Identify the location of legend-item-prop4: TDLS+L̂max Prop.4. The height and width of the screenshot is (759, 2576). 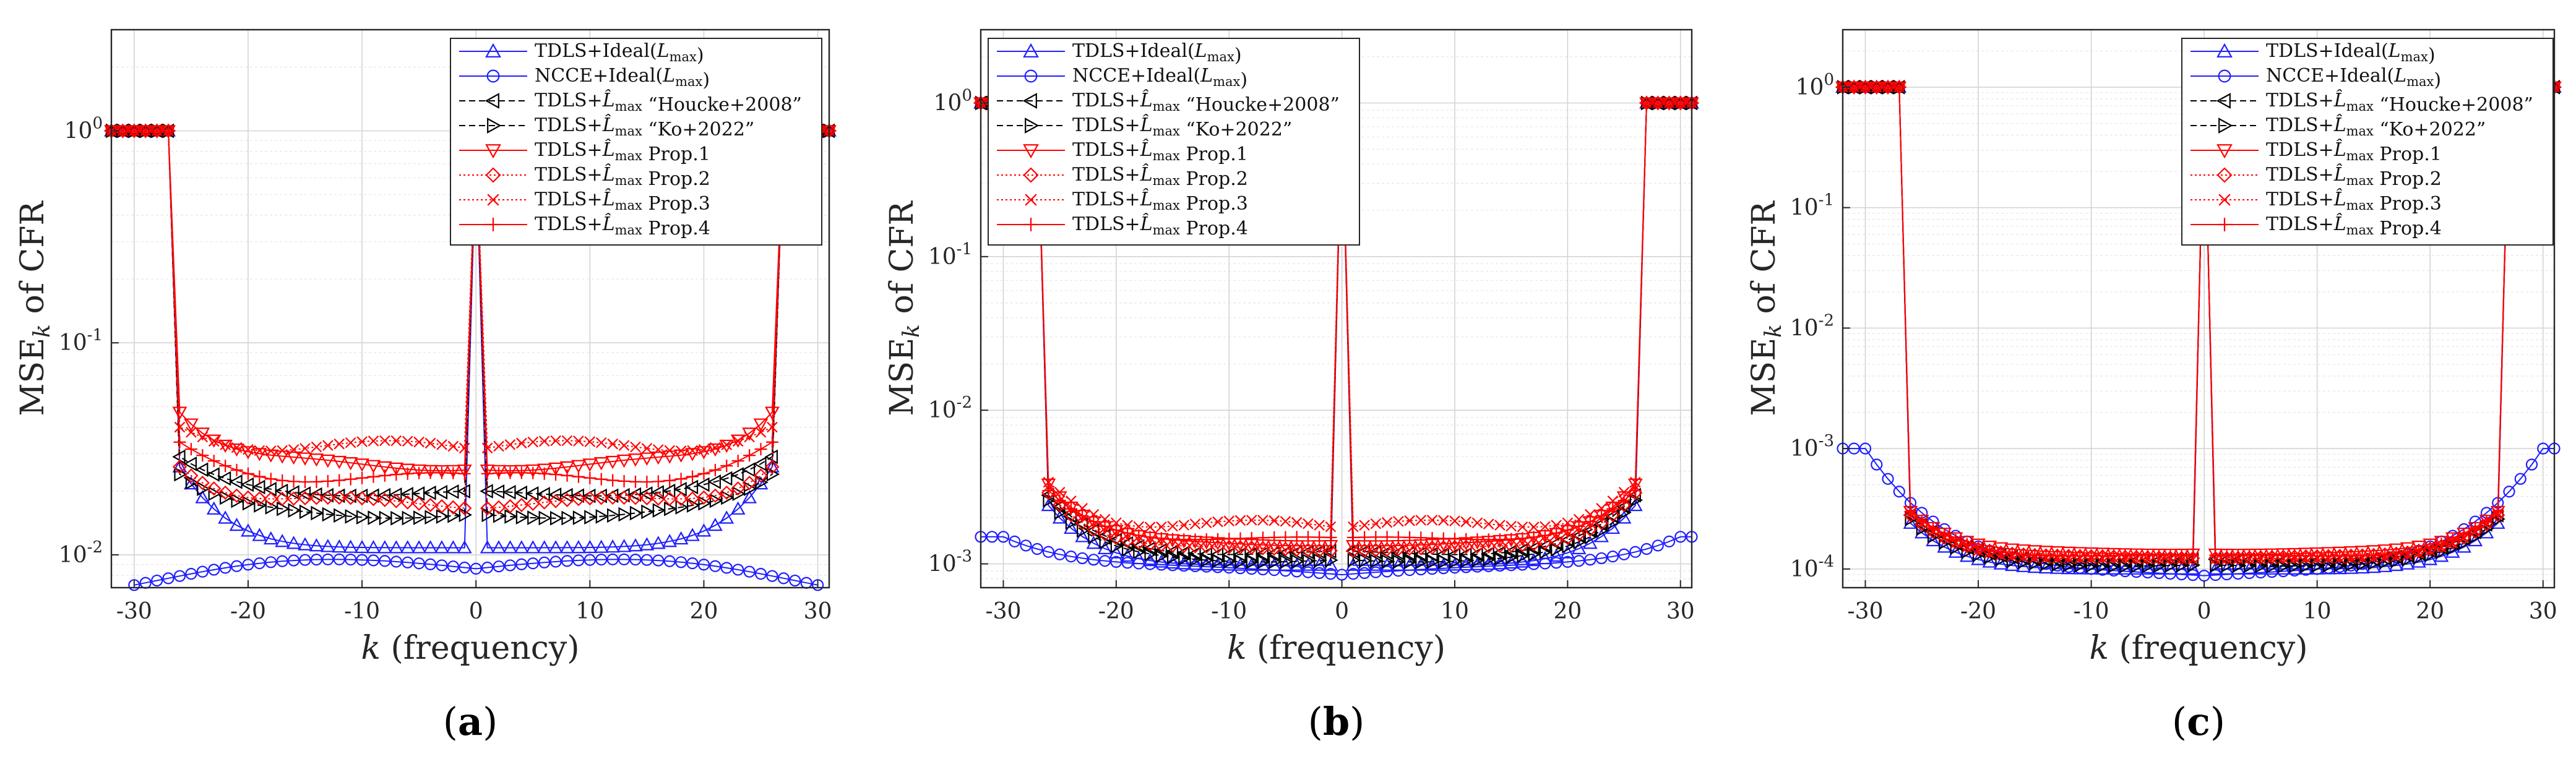
(584, 226).